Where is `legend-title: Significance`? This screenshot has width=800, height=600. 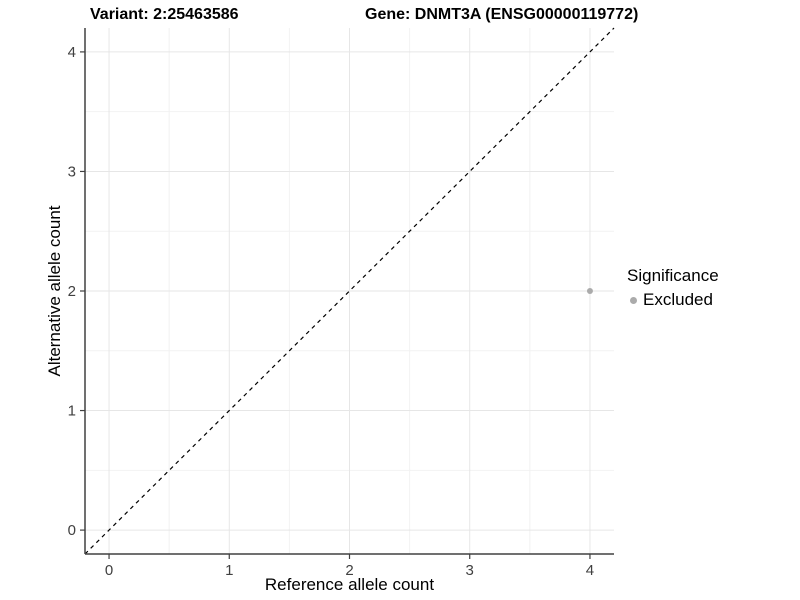
legend-title: Significance is located at coordinates (673, 275).